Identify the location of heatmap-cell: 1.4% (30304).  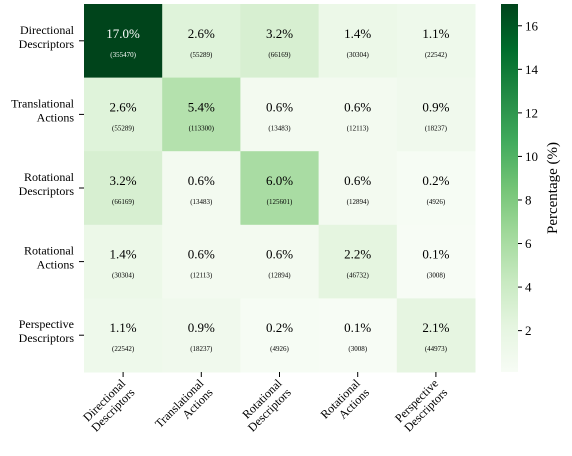
(358, 41).